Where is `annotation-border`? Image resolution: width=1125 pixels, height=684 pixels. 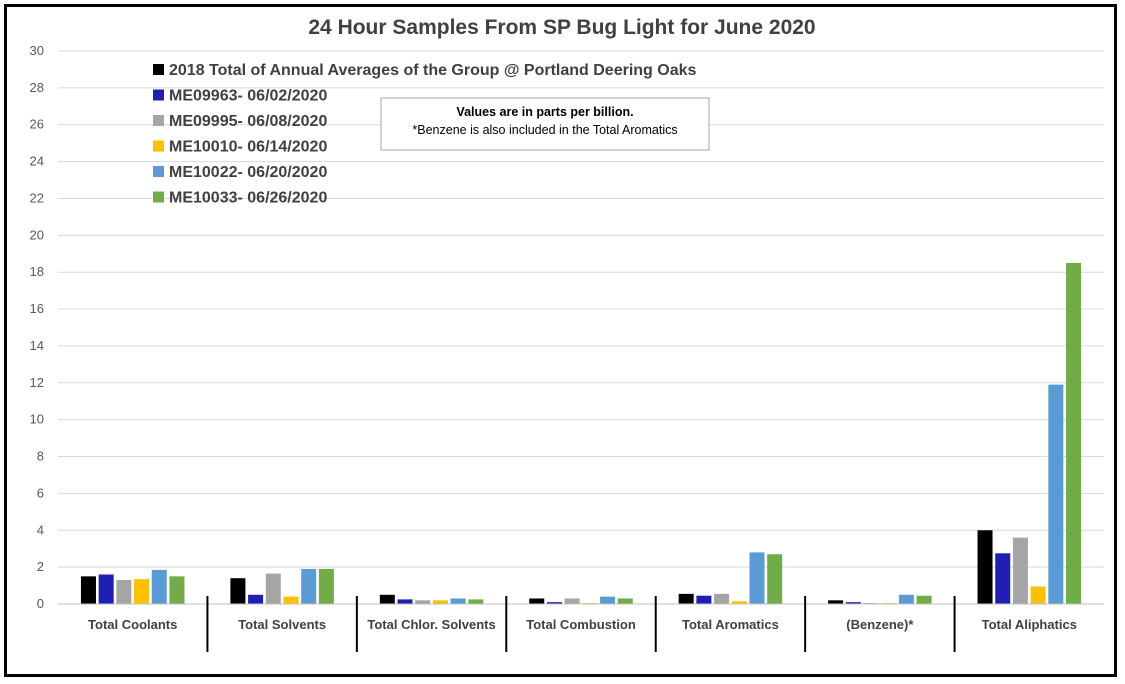 annotation-border is located at coordinates (545, 124).